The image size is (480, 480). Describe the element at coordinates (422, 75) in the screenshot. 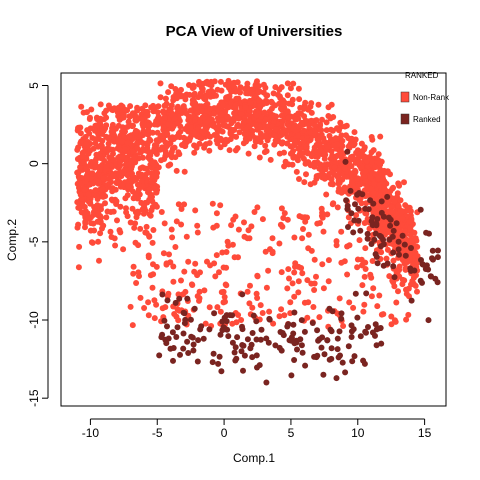

I see `legend-title: RANKED` at that location.